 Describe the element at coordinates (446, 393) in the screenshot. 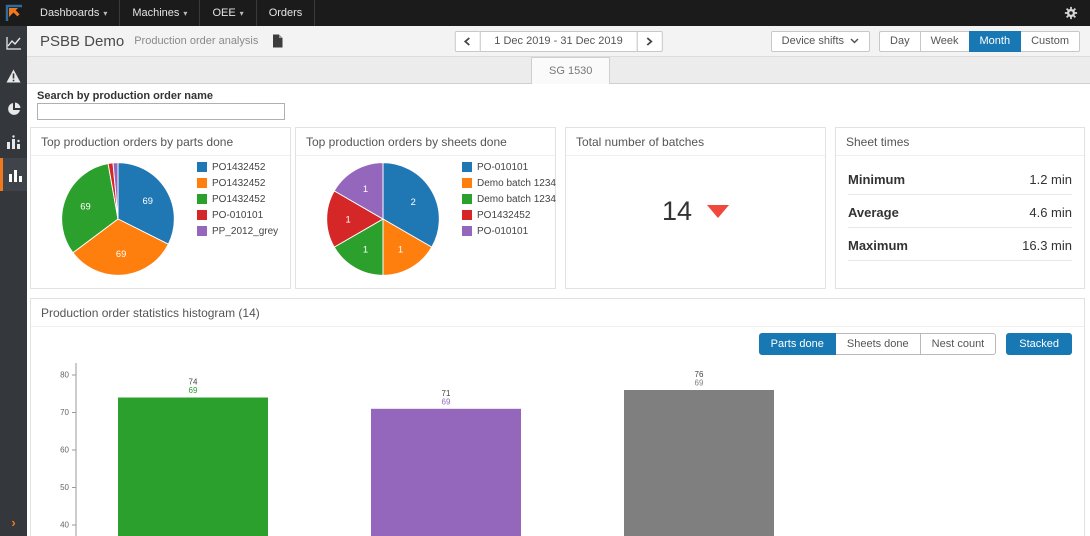

I see `bar-total-label: 71` at that location.